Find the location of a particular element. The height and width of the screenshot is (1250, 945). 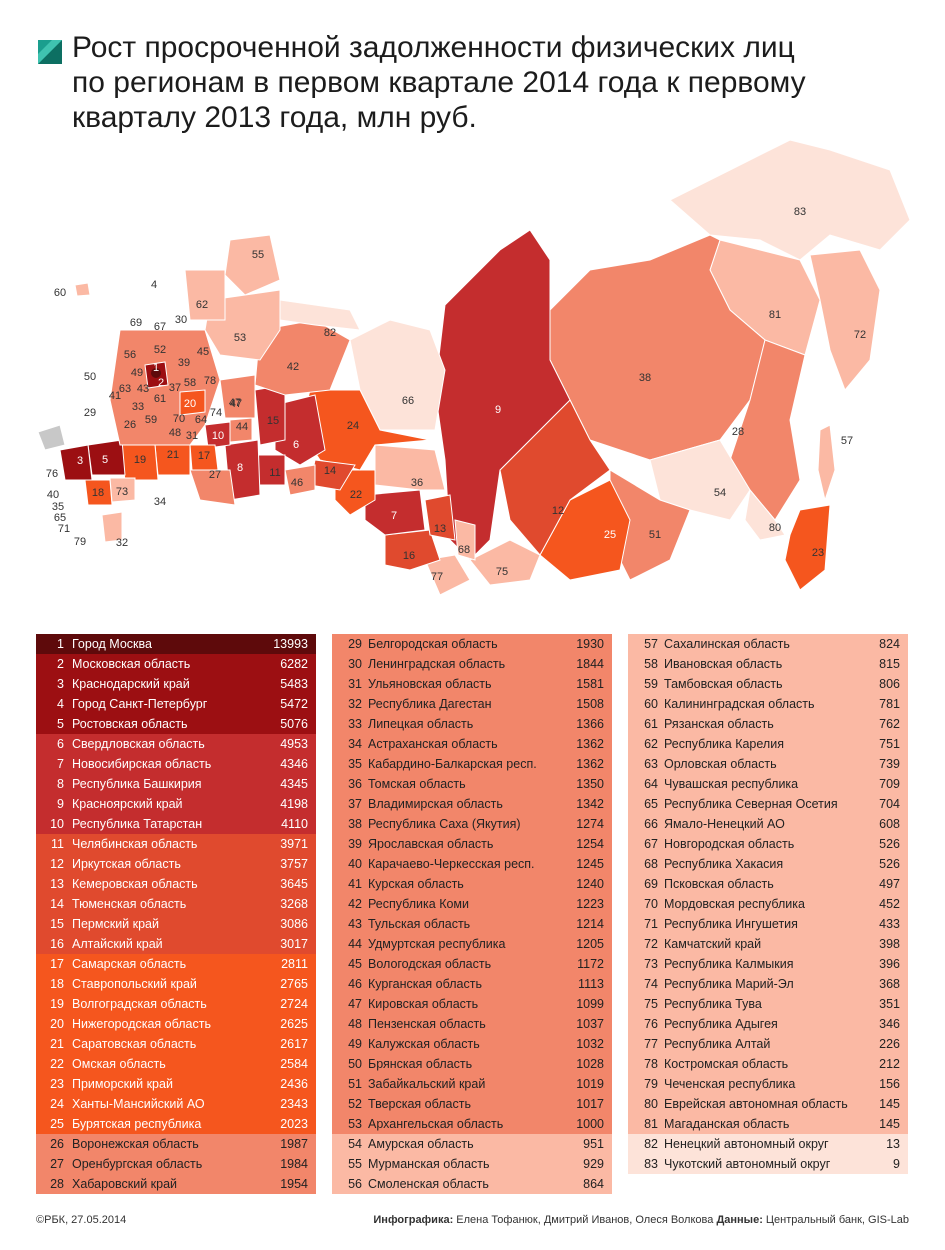

region-name: Республика Тува is located at coordinates (713, 1004).